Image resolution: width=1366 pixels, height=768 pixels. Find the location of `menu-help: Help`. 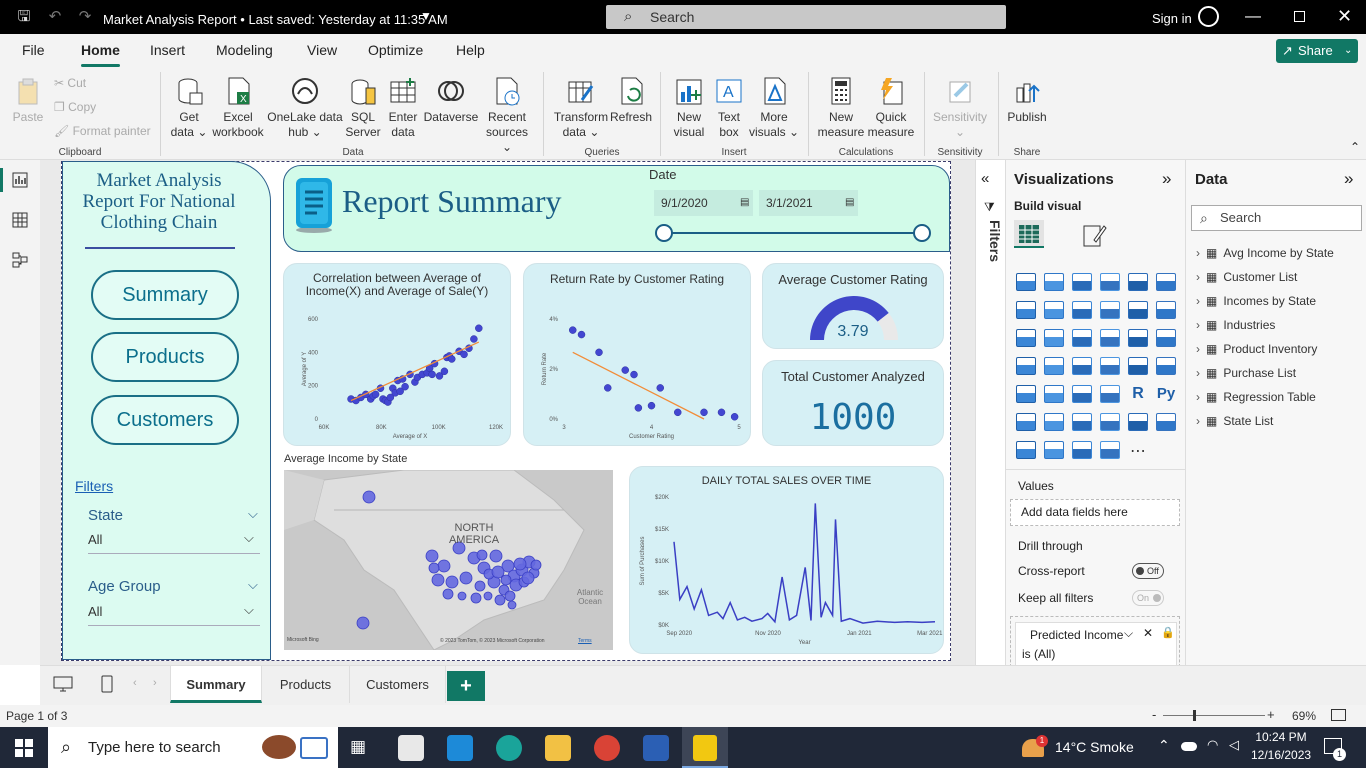

menu-help: Help is located at coordinates (470, 50).